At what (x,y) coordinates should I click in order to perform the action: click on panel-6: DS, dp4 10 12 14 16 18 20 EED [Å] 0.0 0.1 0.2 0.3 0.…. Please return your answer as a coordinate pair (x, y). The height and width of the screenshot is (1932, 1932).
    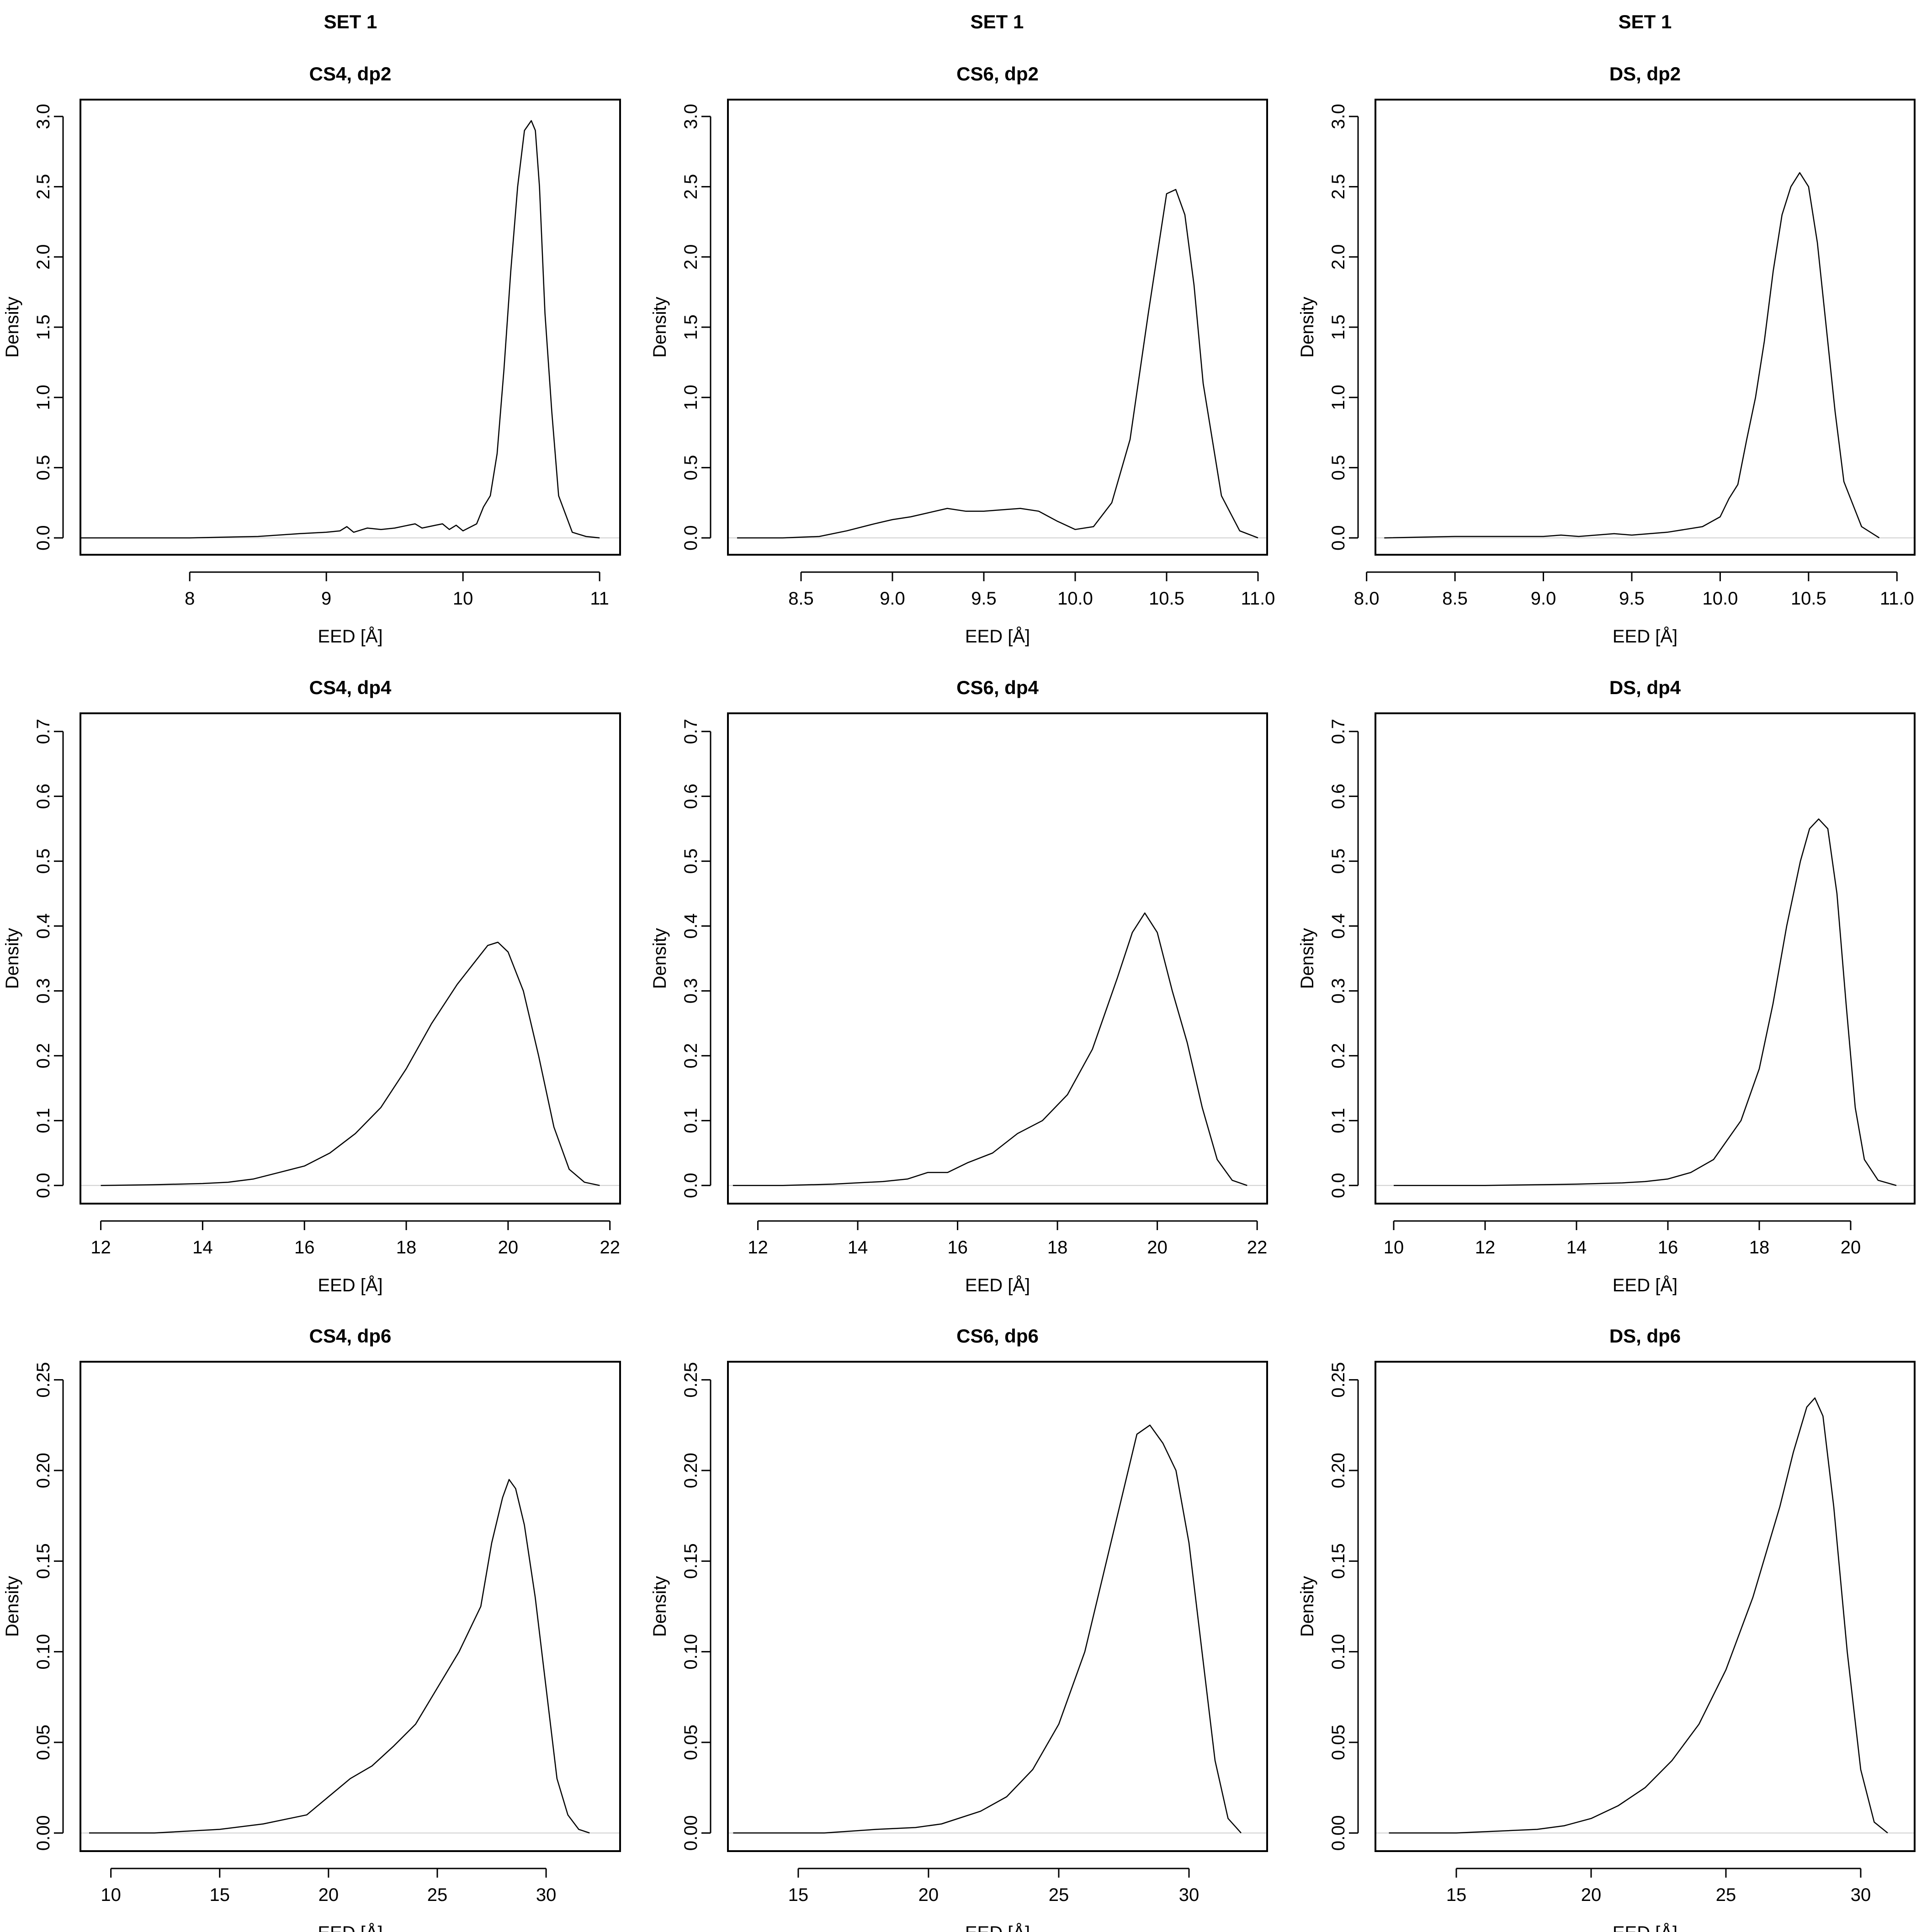
    Looking at the image, I should click on (1606, 986).